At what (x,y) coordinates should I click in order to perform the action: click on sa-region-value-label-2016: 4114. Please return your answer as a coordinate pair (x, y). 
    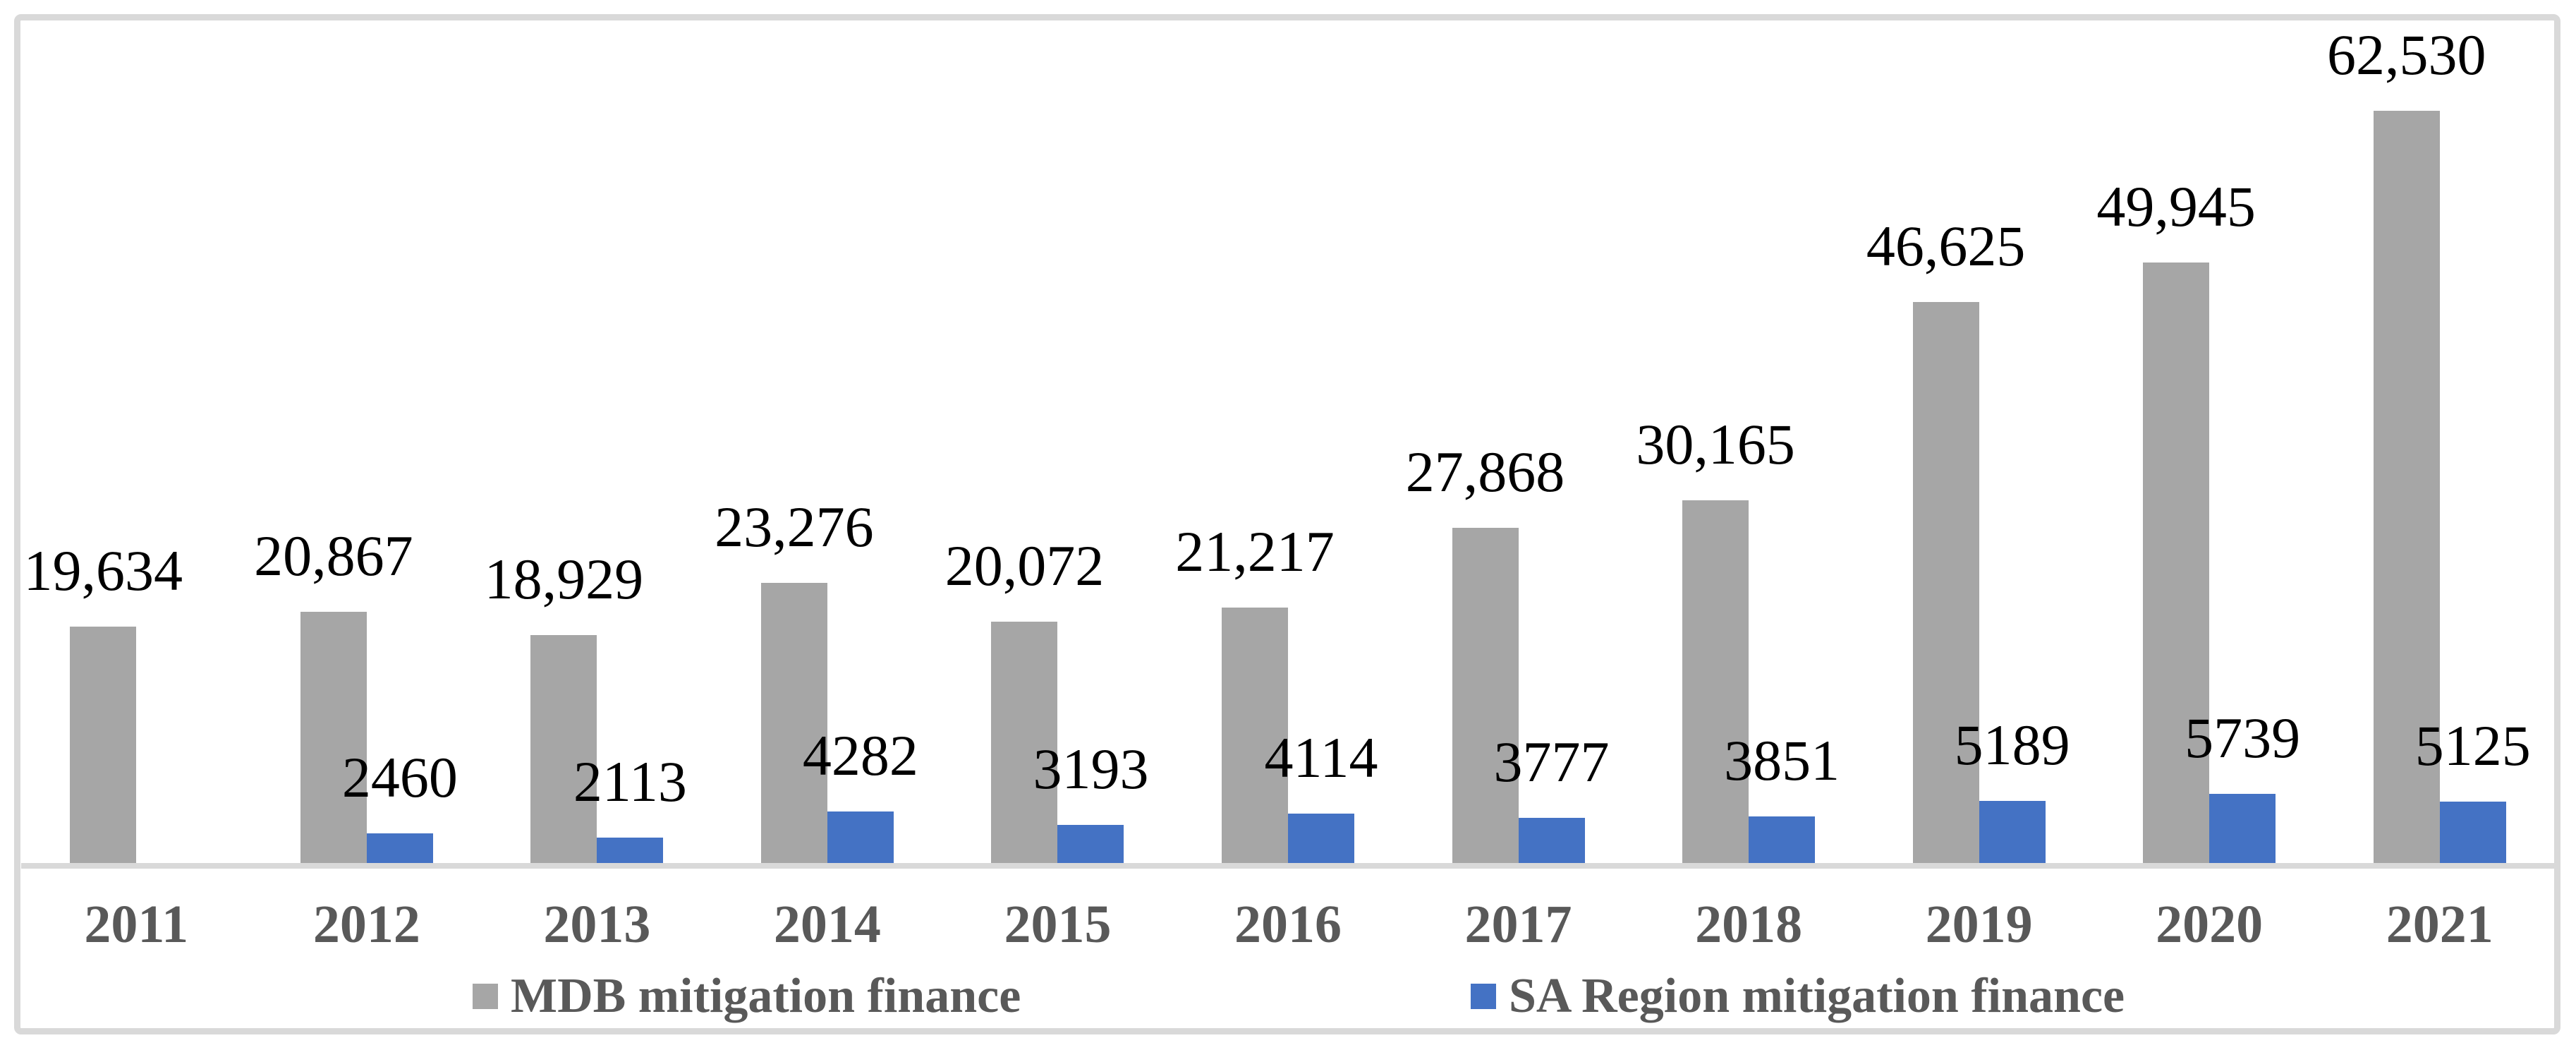
    Looking at the image, I should click on (1321, 757).